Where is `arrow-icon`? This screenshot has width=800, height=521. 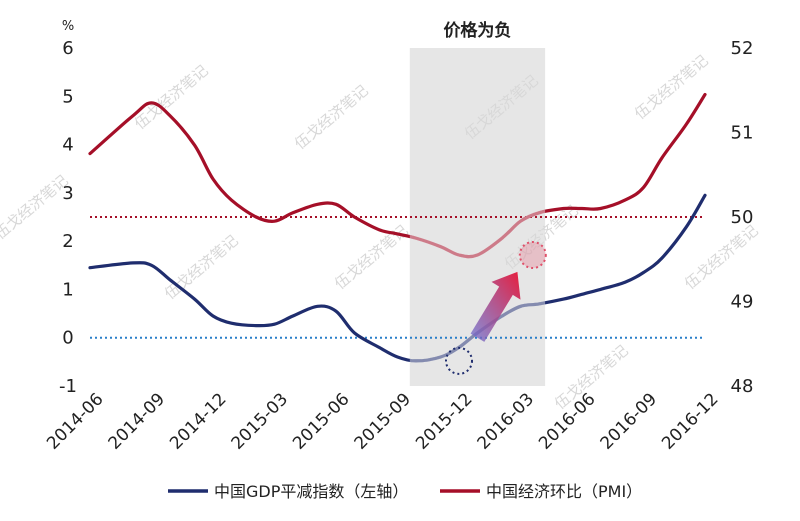
arrow-icon is located at coordinates (495, 306).